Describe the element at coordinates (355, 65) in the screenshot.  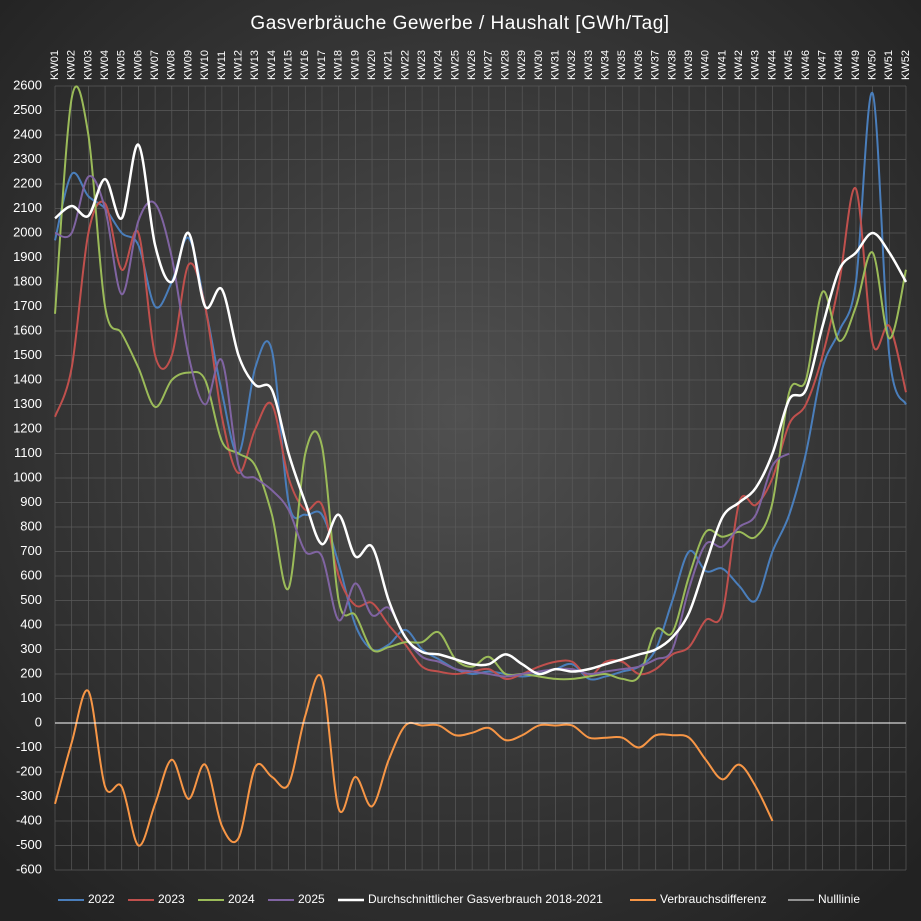
I see `x-tick-label: KW19` at that location.